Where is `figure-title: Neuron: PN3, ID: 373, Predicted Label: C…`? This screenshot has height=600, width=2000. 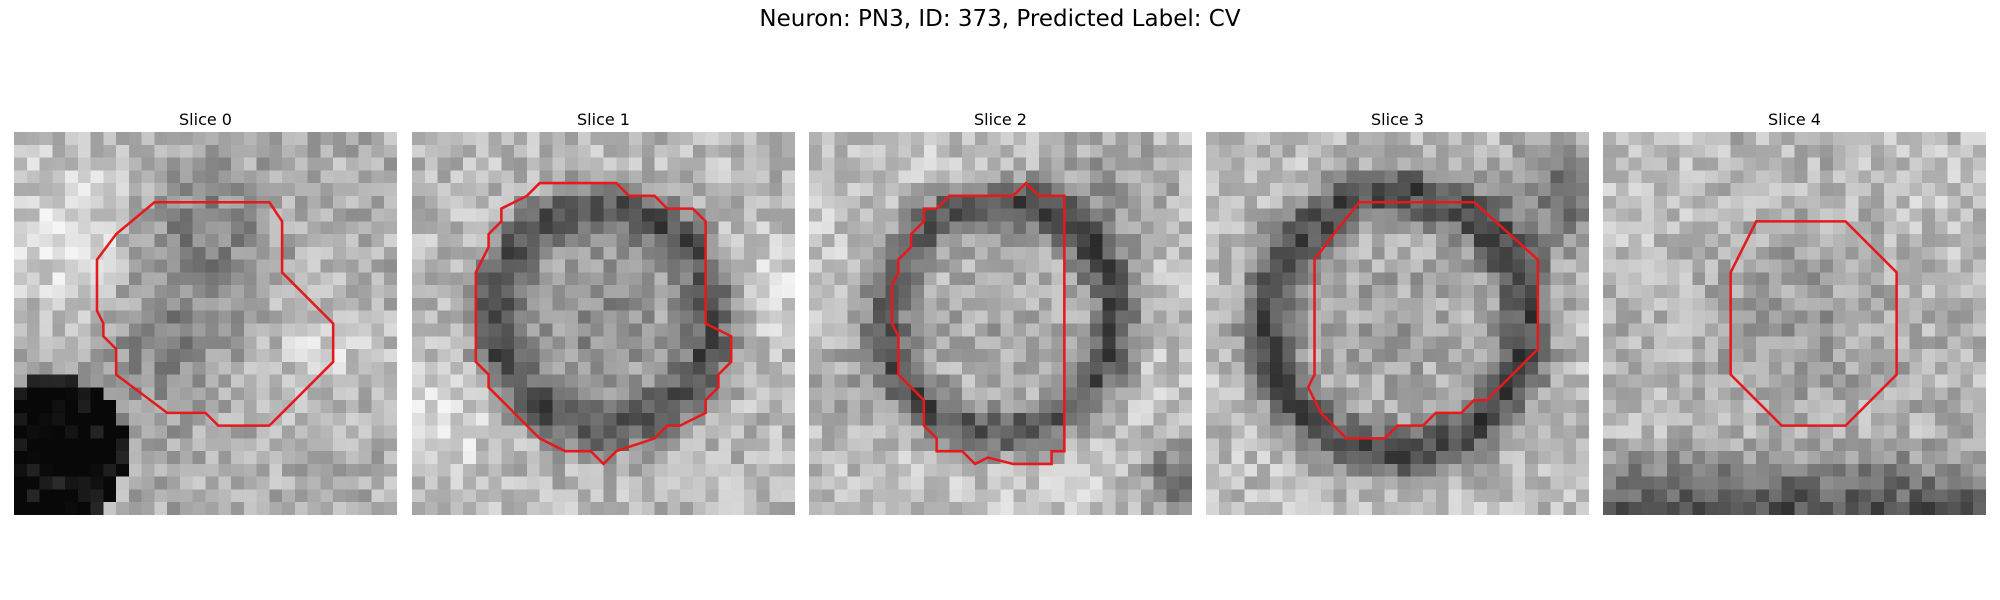
figure-title: Neuron: PN3, ID: 373, Predicted Label: C… is located at coordinates (1000, 19).